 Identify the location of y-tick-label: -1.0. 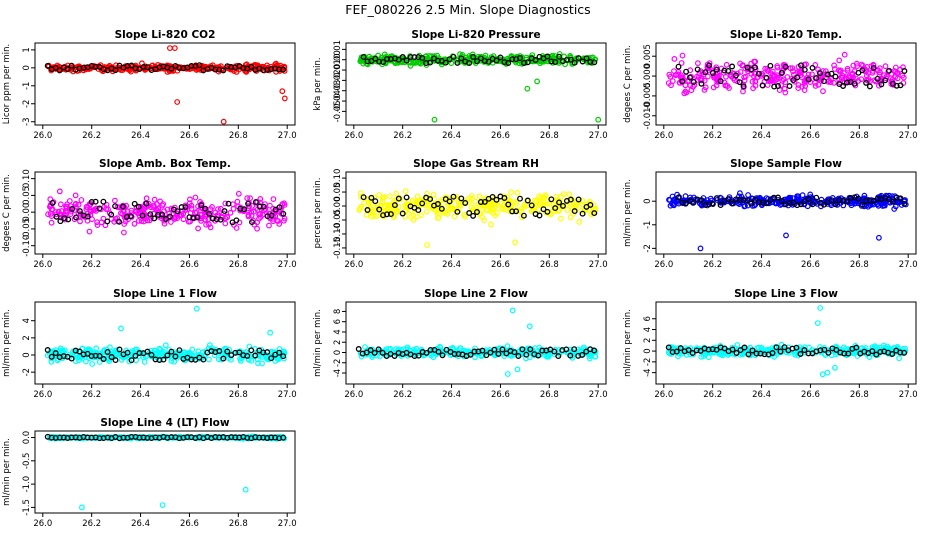
(27, 484).